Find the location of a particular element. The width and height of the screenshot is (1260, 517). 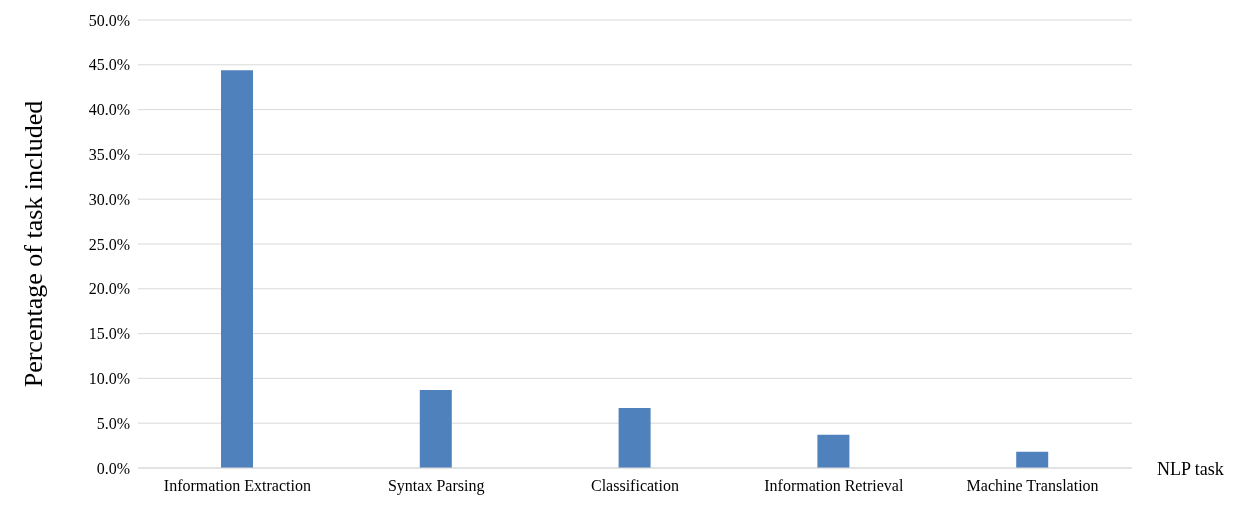

y-tick-label: 0.0% is located at coordinates (113, 468).